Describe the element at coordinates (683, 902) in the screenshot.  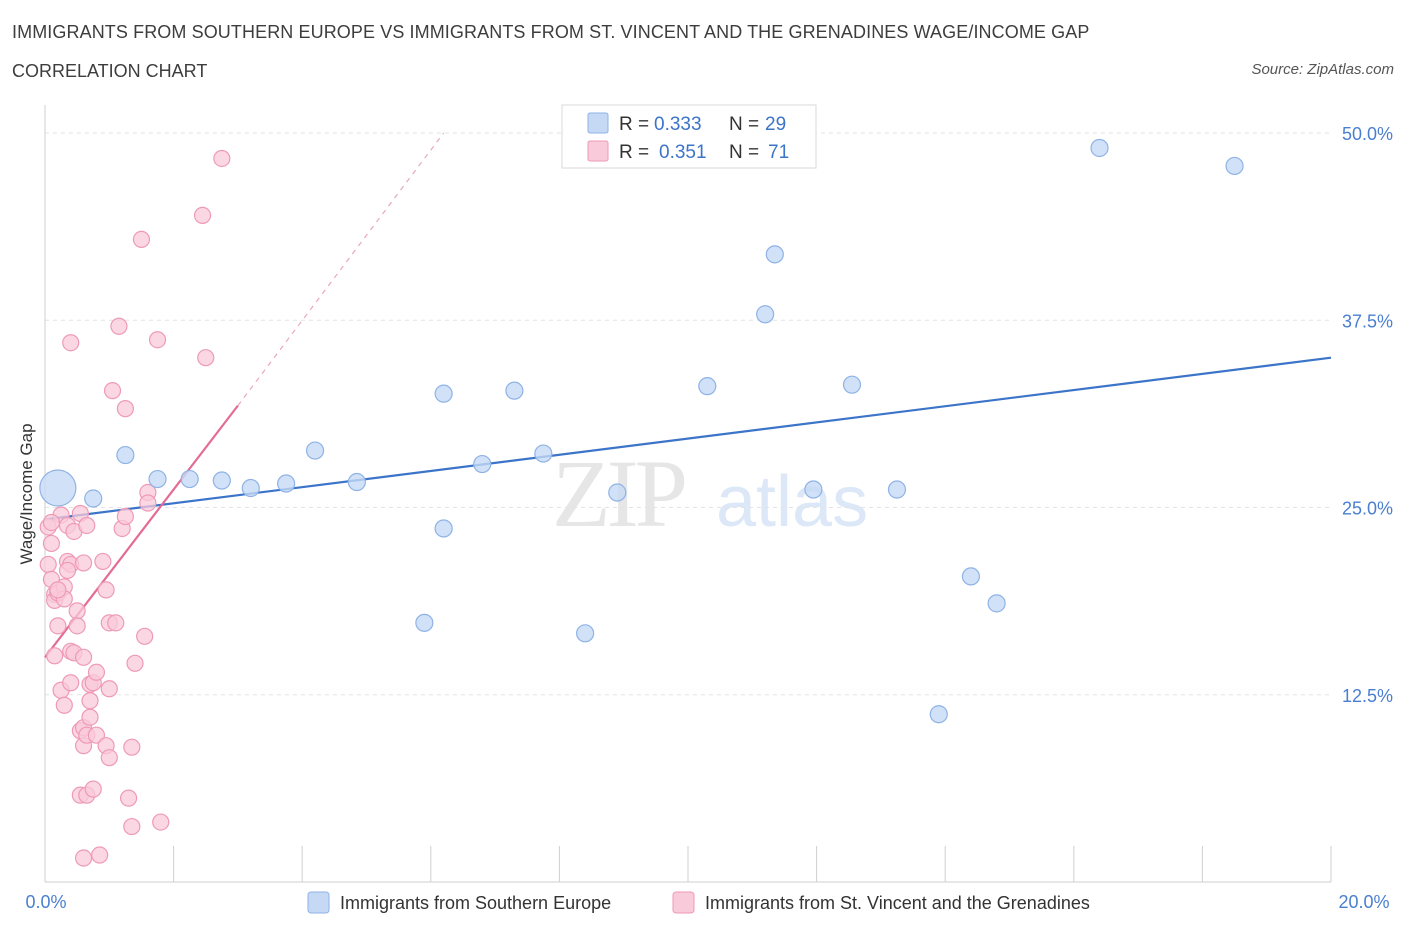
I see `legend-pink-swatch` at that location.